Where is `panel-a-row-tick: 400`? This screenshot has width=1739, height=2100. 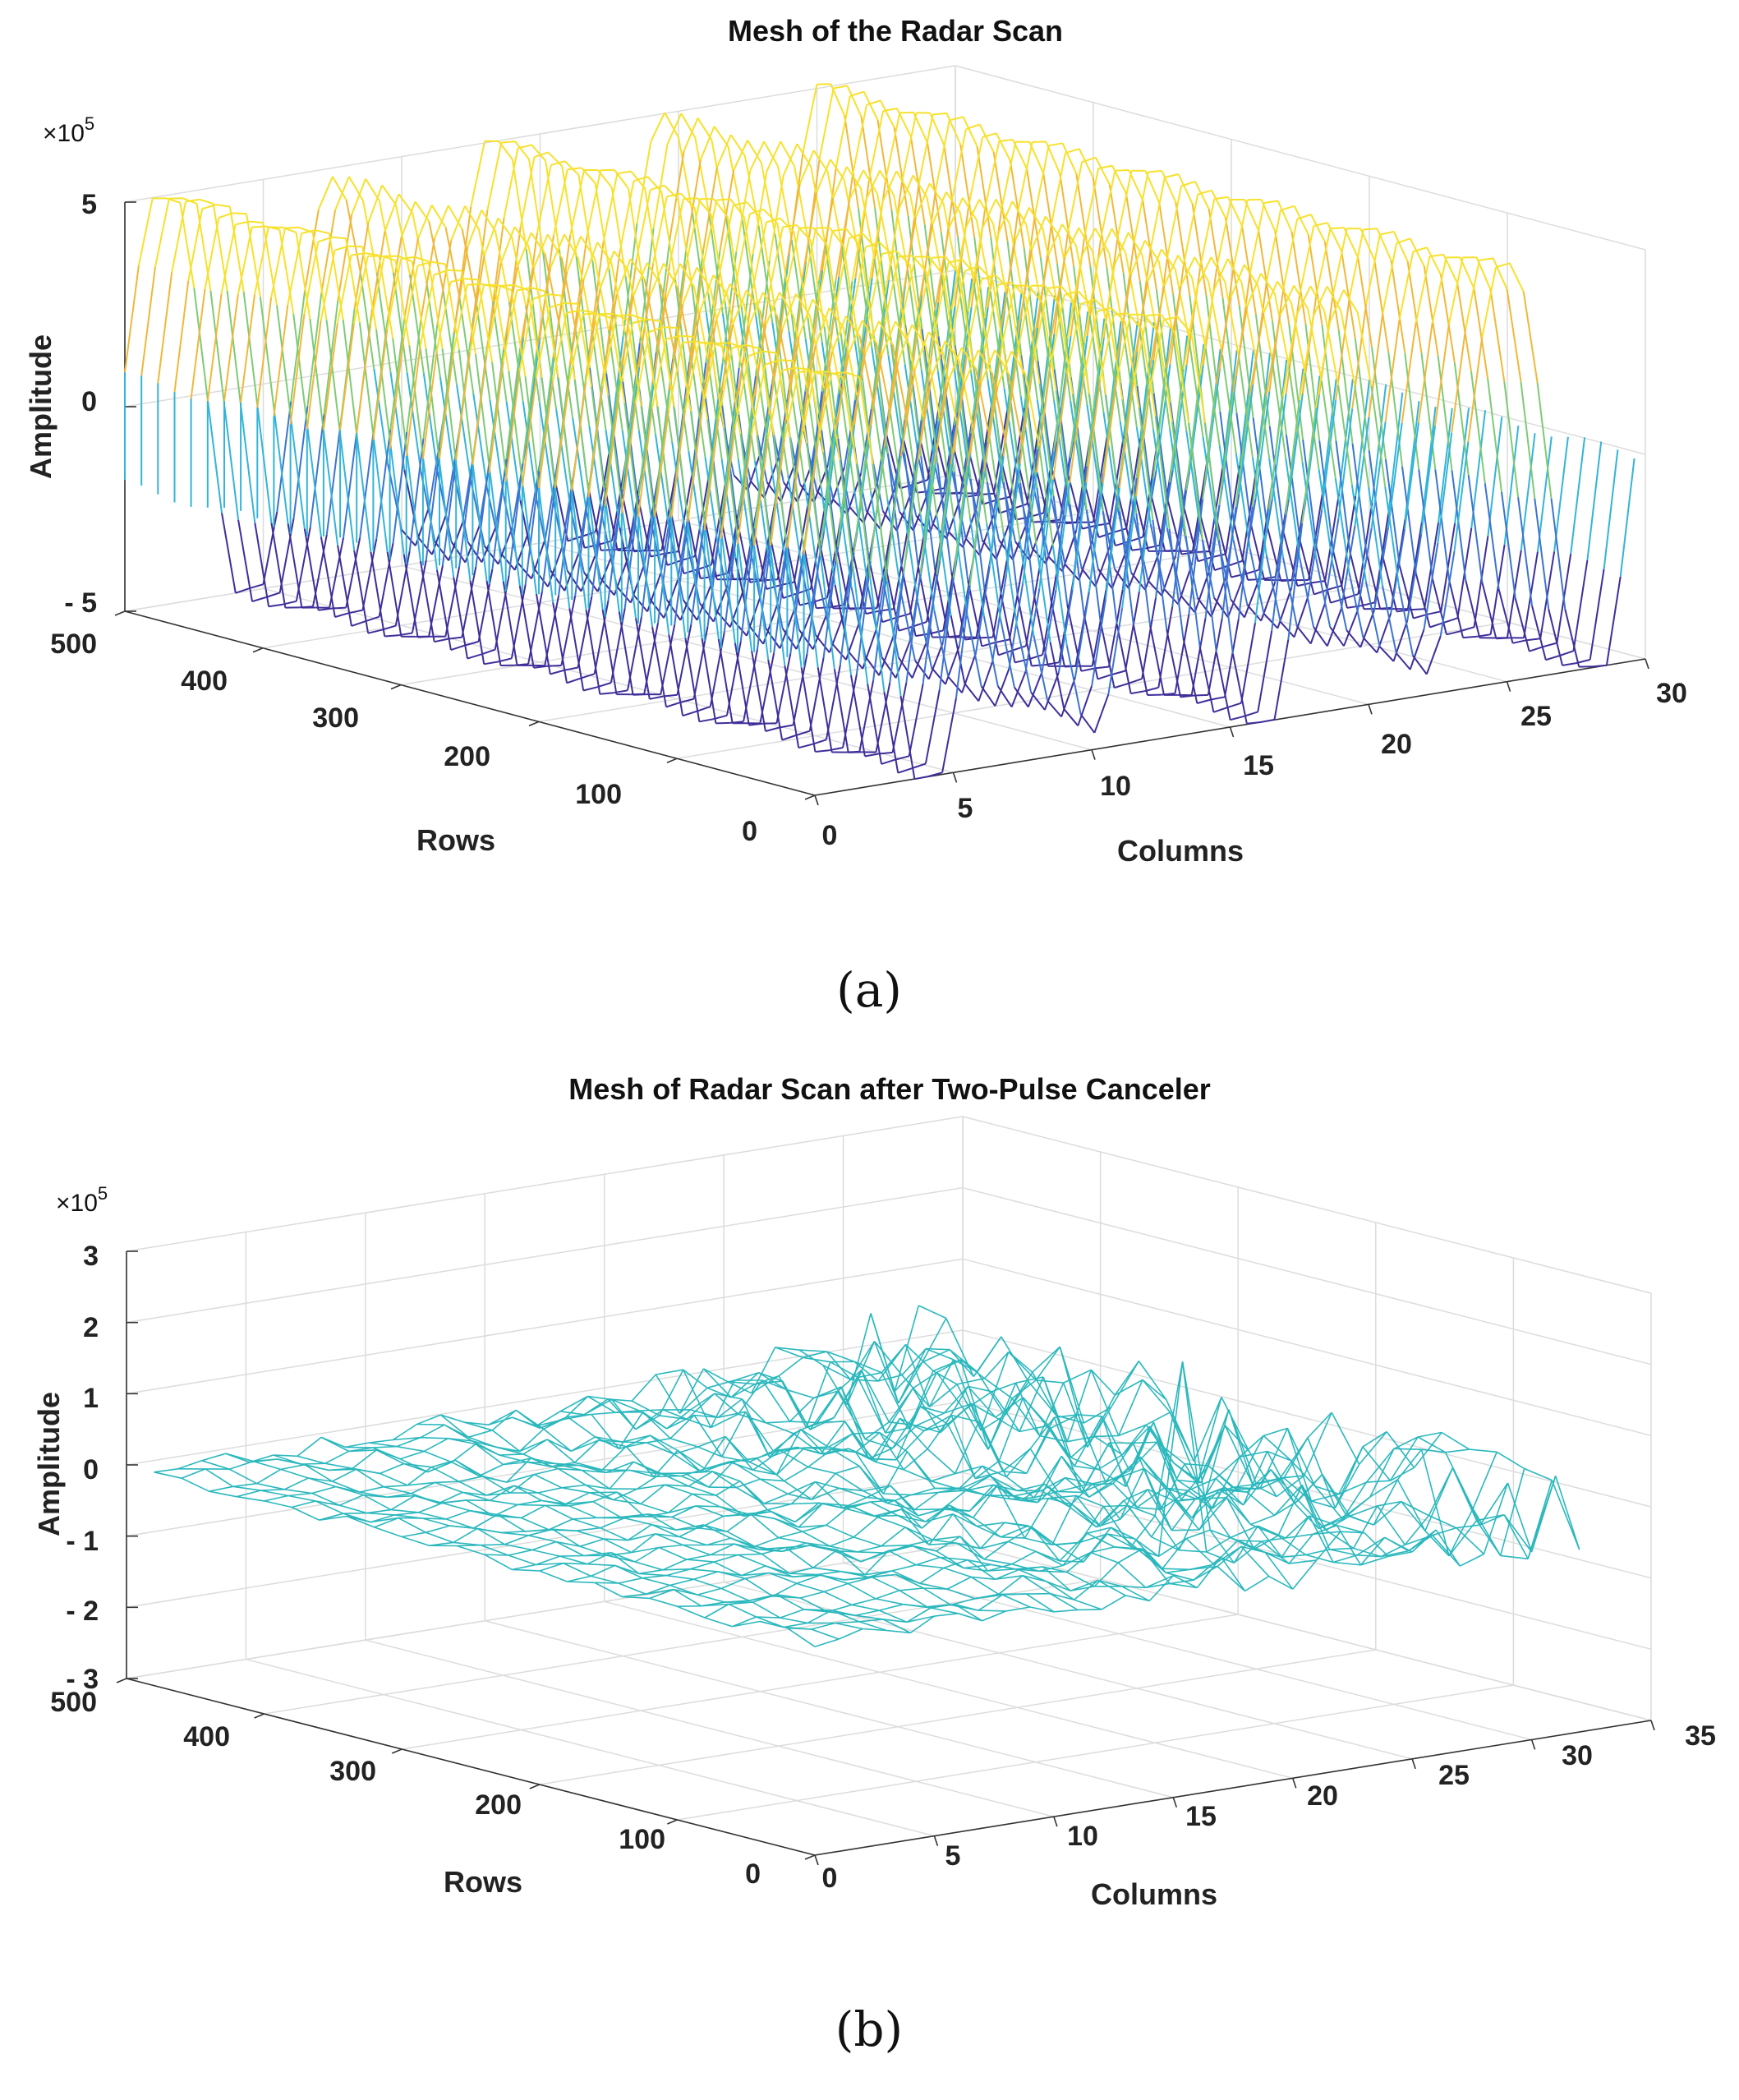
panel-a-row-tick: 400 is located at coordinates (204, 681).